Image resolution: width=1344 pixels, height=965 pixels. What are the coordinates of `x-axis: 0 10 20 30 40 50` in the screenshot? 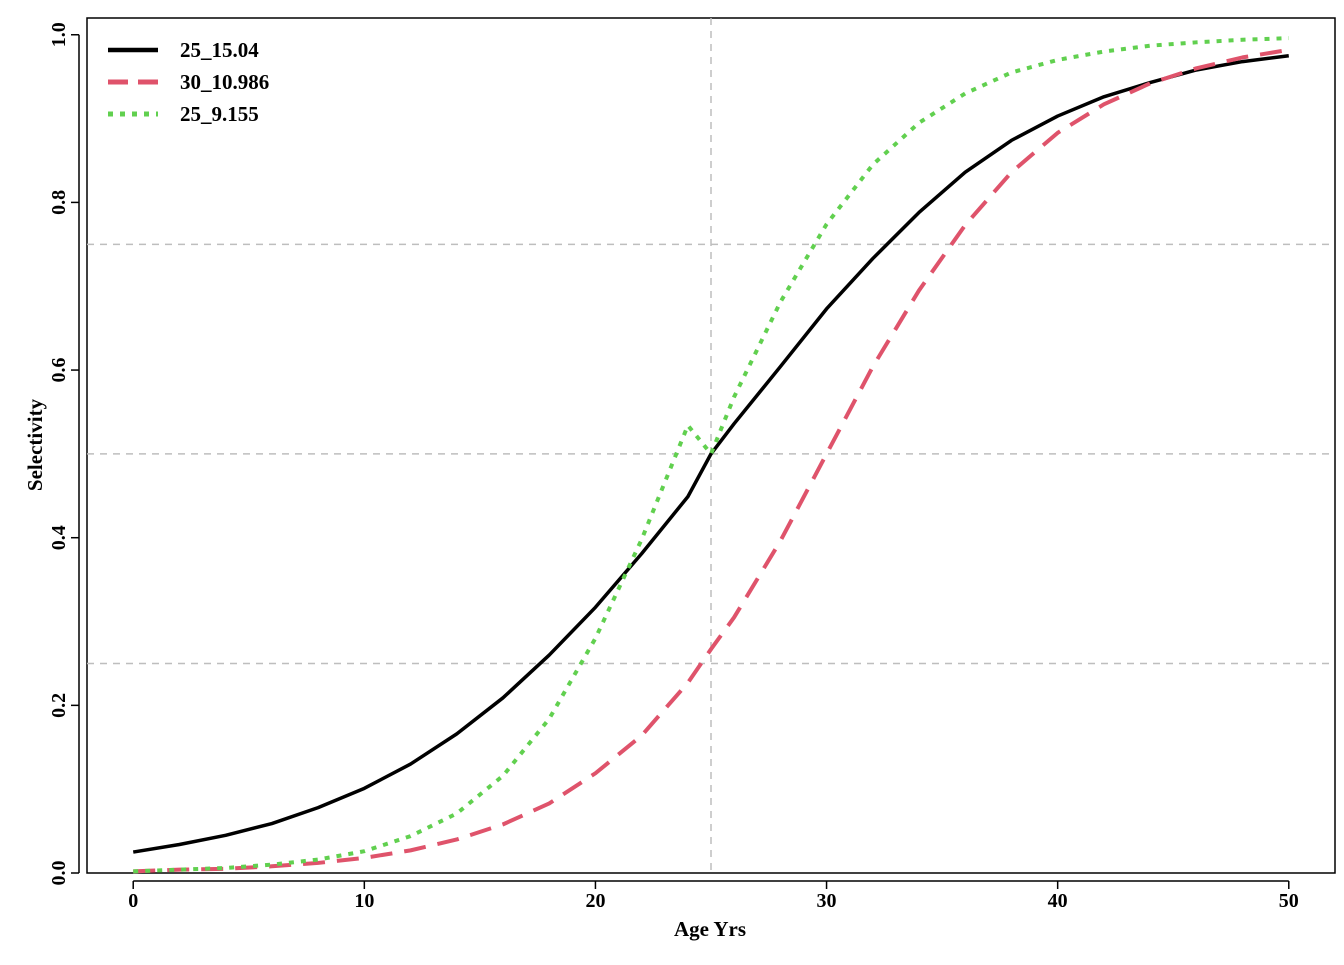 It's located at (713, 896).